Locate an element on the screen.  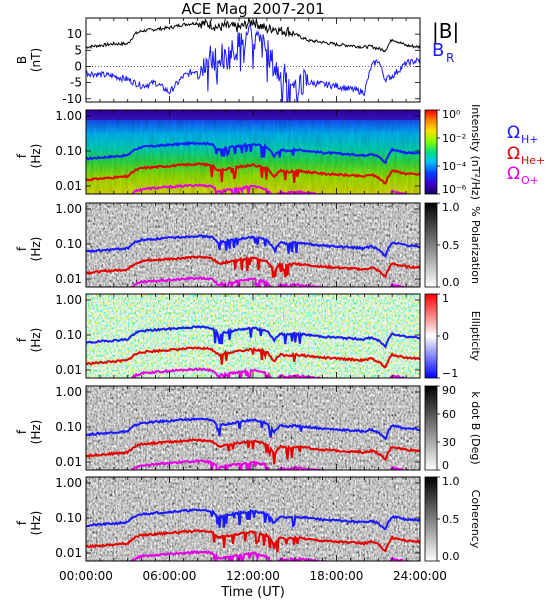
colorbar-tick-label: 60 is located at coordinates (449, 414).